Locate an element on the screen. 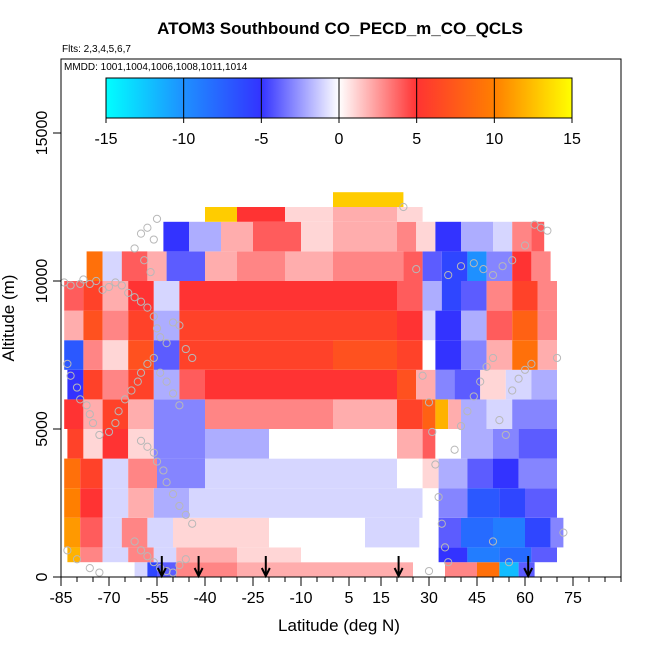 The image size is (650, 650). flight-arrow is located at coordinates (398, 567).